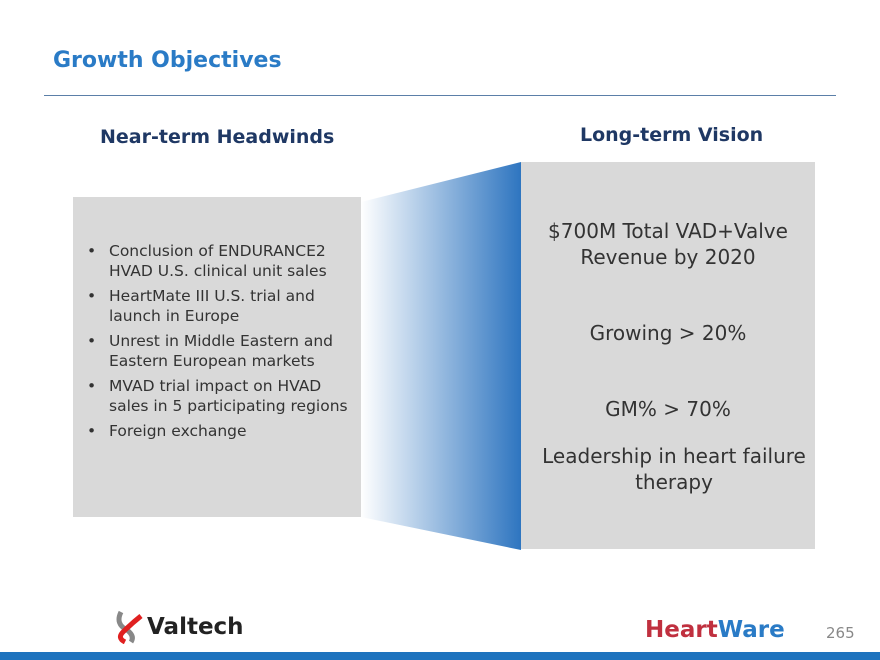 The width and height of the screenshot is (880, 660). What do you see at coordinates (668, 333) in the screenshot?
I see `vision-growth: Growing > 20%` at bounding box center [668, 333].